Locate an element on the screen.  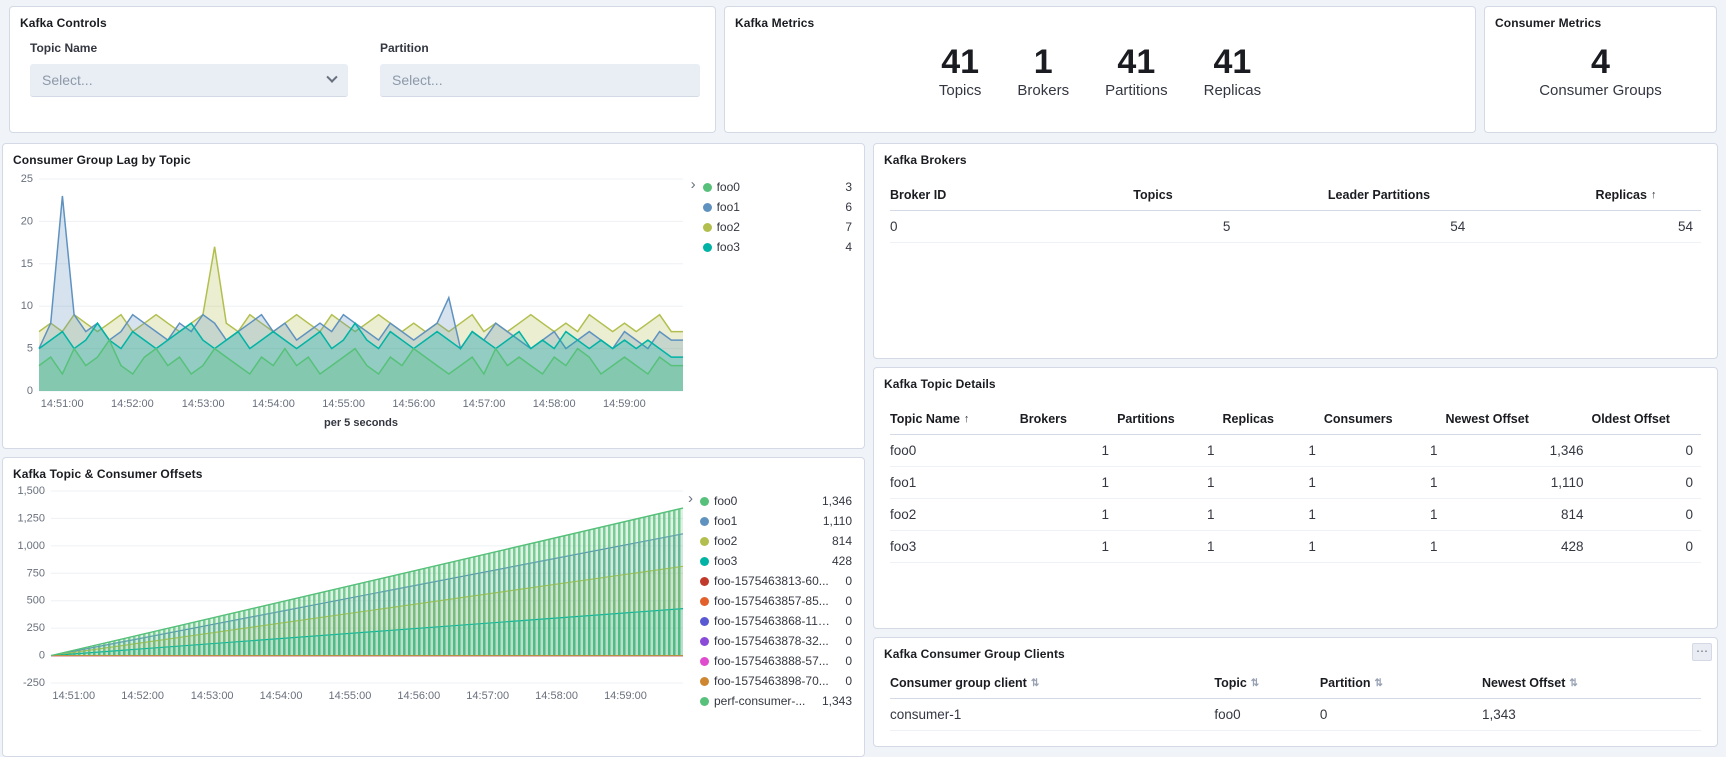
metric-consumer-groups-value: 4 is located at coordinates (1600, 62).